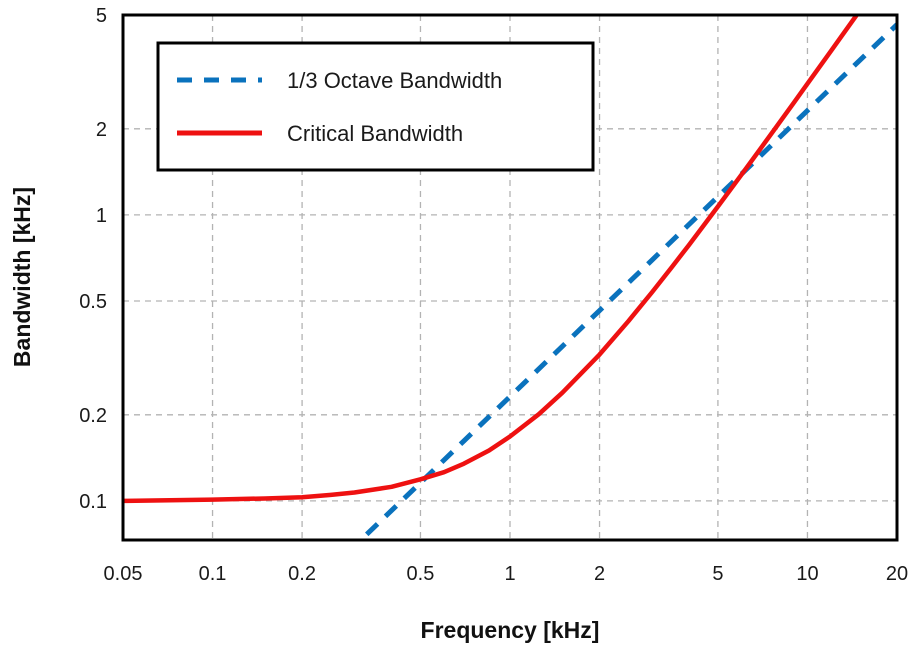 This screenshot has width=915, height=654. What do you see at coordinates (510, 630) in the screenshot?
I see `x-axis-title: Frequency [kHz]` at bounding box center [510, 630].